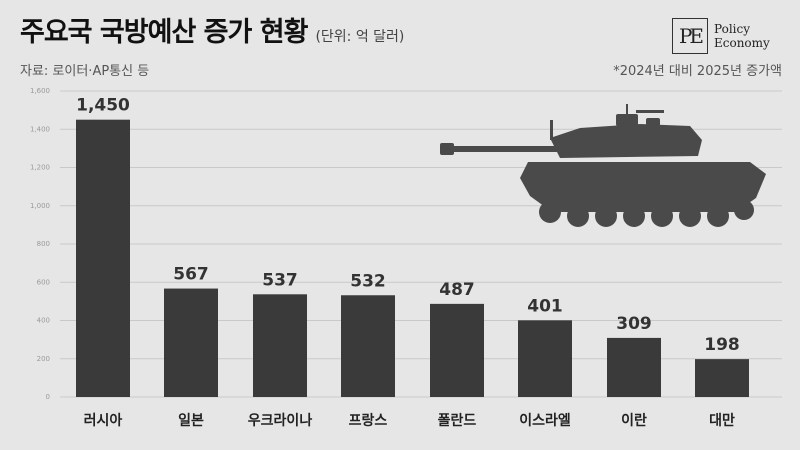  Describe the element at coordinates (40, 91) in the screenshot. I see `y-tick-label: 1,600` at that location.